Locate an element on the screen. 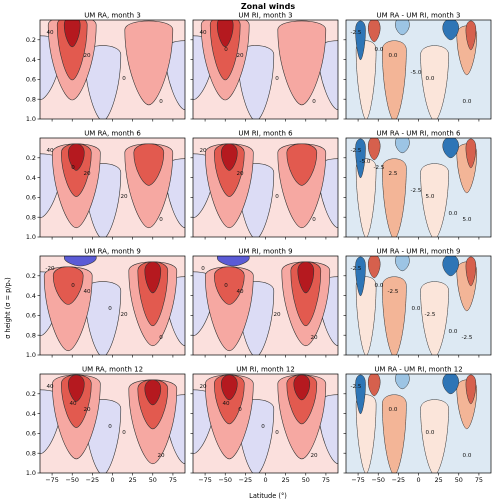 Image resolution: width=500 pixels, height=501 pixels. contour-panel: UM RI, month 6 20 20 0 0 is located at coordinates (264, 185).